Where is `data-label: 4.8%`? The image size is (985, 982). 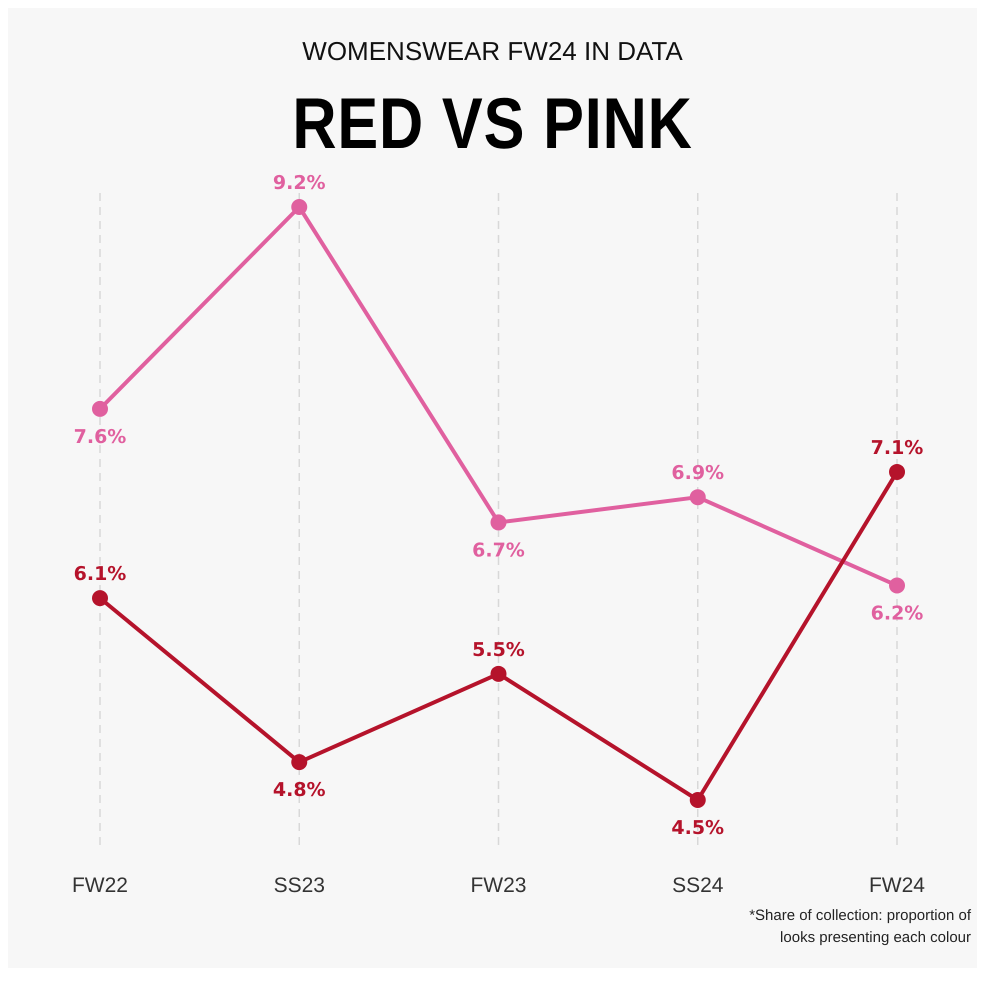 data-label: 4.8% is located at coordinates (299, 790).